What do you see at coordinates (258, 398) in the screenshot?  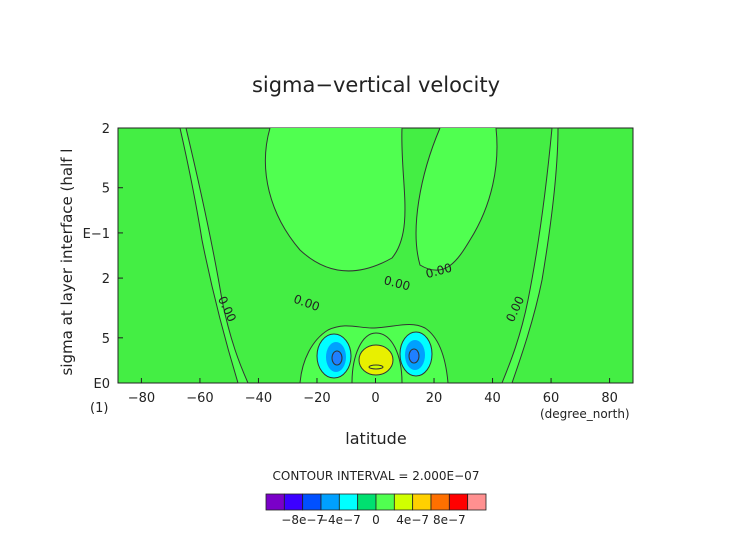 I see `x-tick-label: −40` at bounding box center [258, 398].